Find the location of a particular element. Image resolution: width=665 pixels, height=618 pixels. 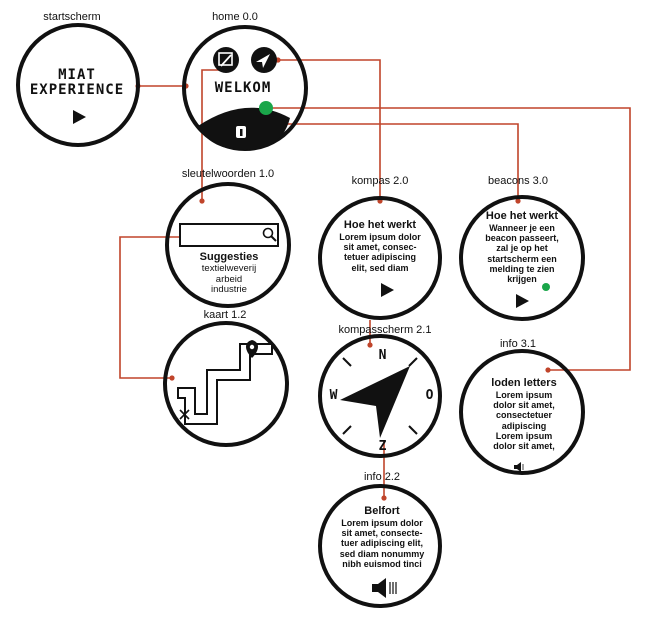

kompas-line: Lorem ipsum dolor is located at coordinates (380, 236).